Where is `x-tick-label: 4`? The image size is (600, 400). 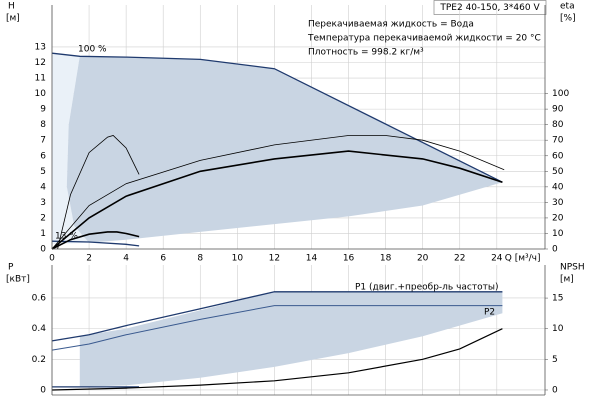
x-tick-label: 4 is located at coordinates (126, 259).